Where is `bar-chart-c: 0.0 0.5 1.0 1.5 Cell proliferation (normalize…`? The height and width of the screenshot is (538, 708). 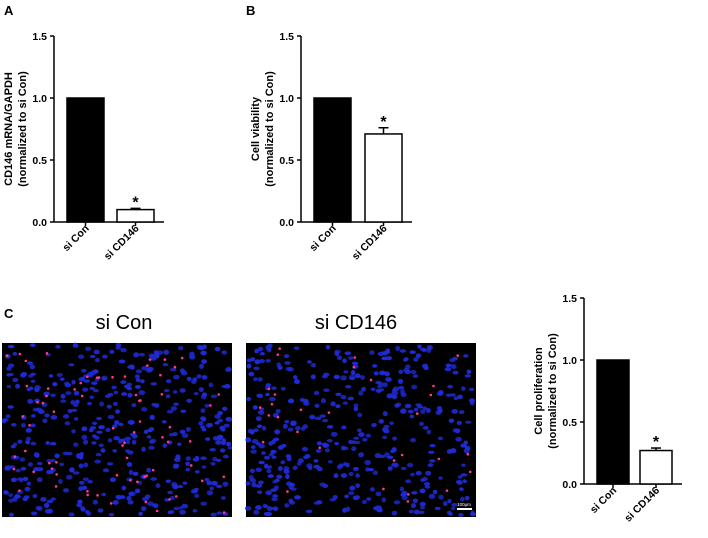 bar-chart-c: 0.0 0.5 1.0 1.5 Cell proliferation (normalize… is located at coordinates (607, 408).